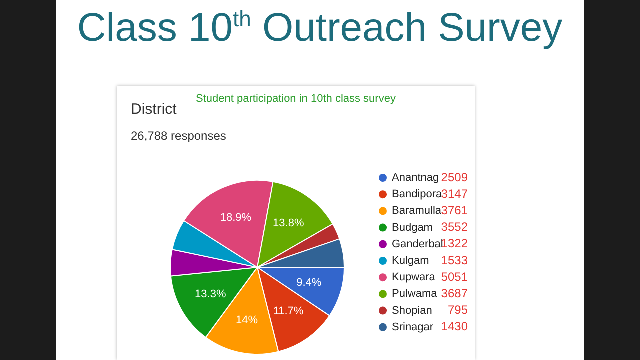 This screenshot has height=360, width=640. I want to click on text: 3552, so click(454, 227).